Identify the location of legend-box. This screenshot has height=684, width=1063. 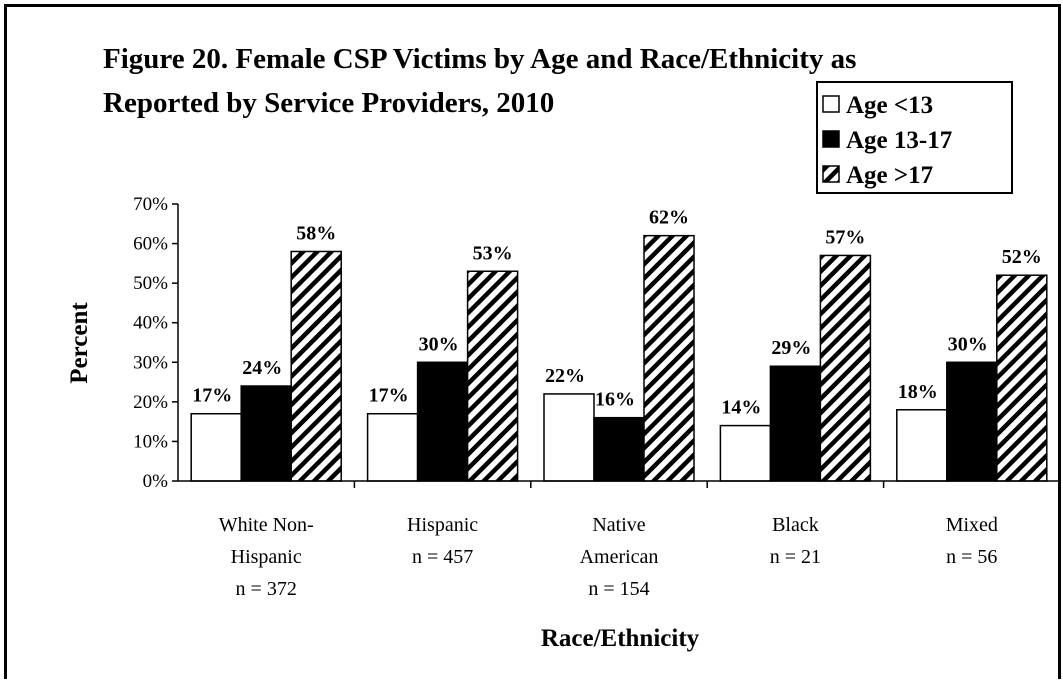
(914, 137).